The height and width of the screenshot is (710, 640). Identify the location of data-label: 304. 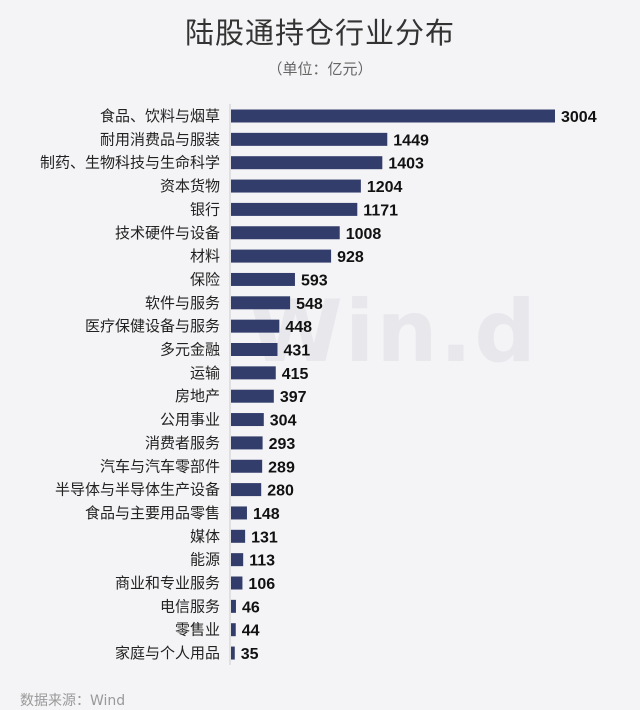
(283, 421).